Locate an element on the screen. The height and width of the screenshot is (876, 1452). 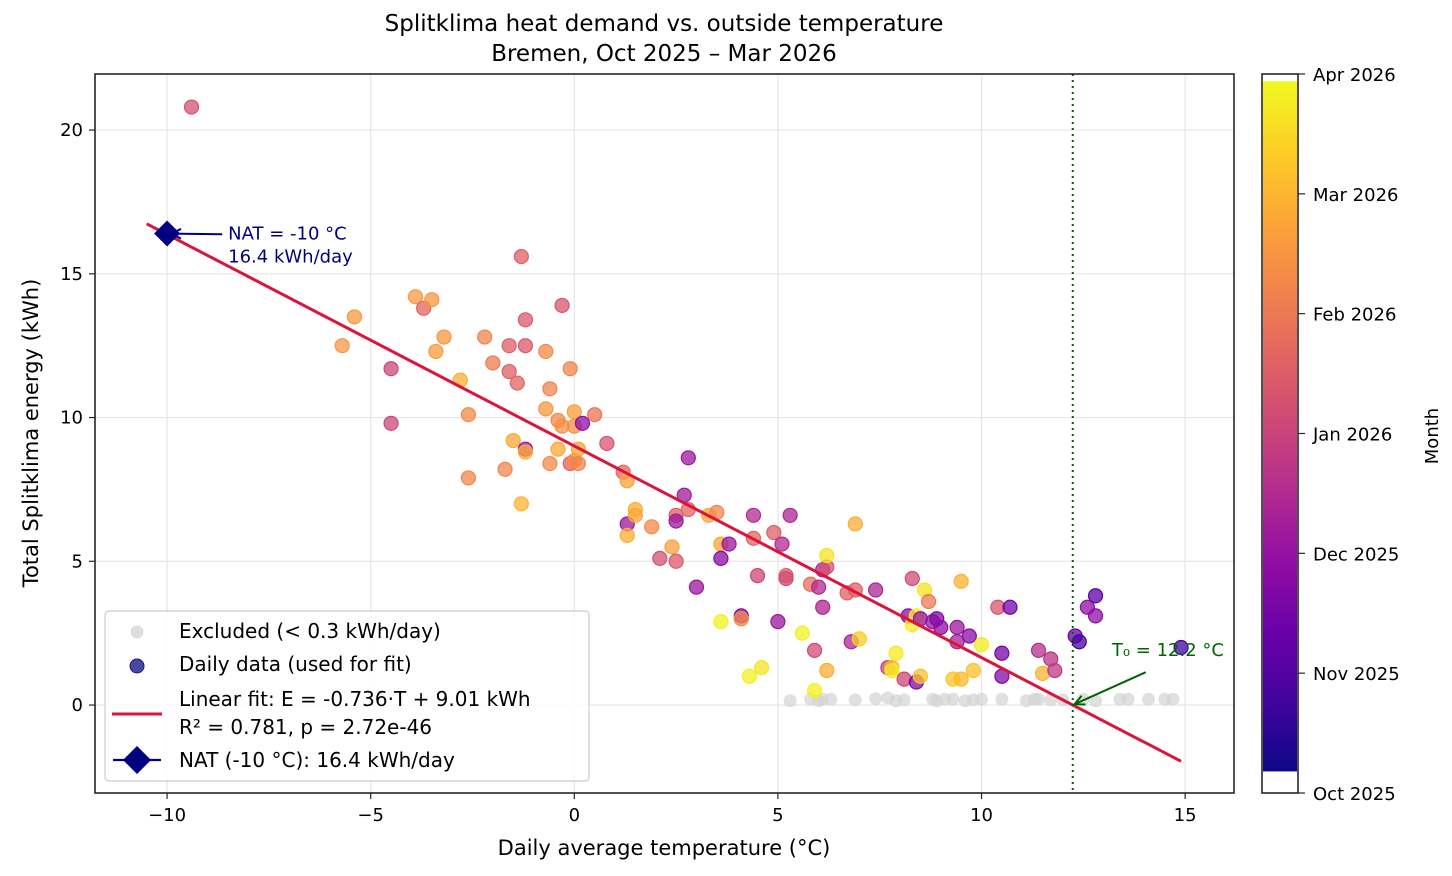
colorbar-tick-label: Apr 2026 is located at coordinates (1354, 75).